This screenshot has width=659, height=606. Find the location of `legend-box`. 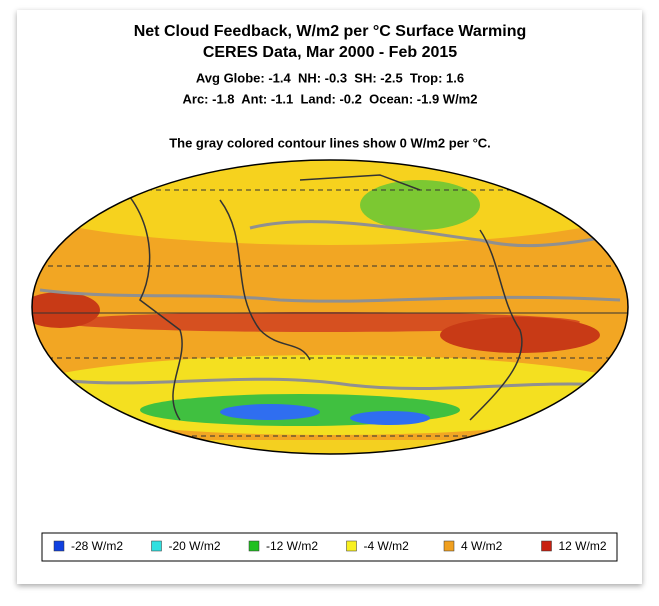

legend-box is located at coordinates (329, 547).